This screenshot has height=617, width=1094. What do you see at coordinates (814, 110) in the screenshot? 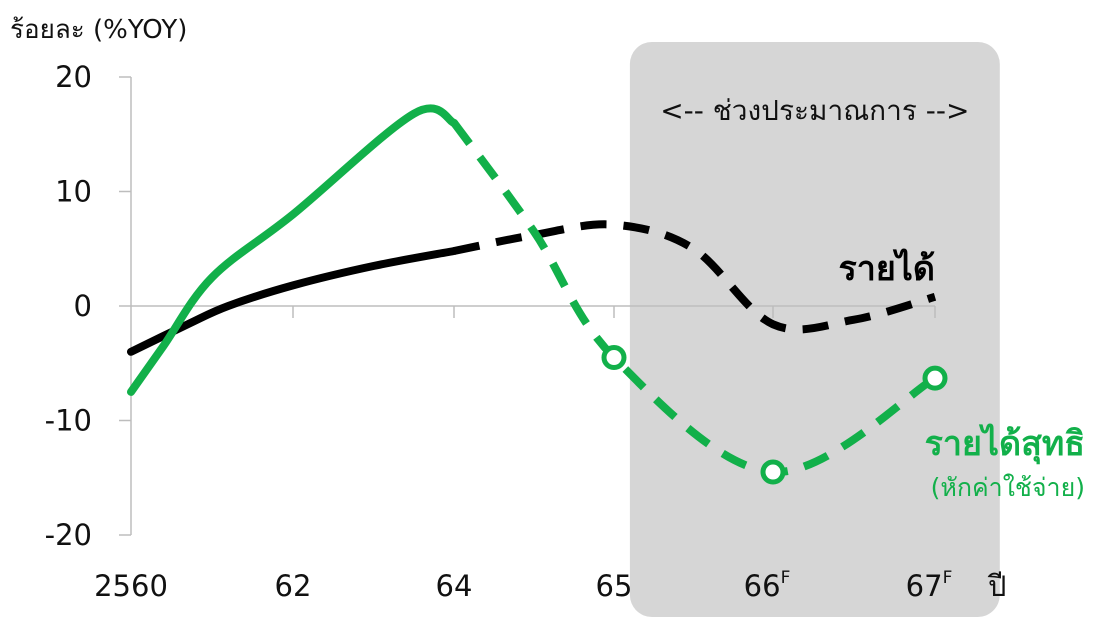
I see `forecast-region-label: <-- ช่วงประมาณการ -->` at bounding box center [814, 110].